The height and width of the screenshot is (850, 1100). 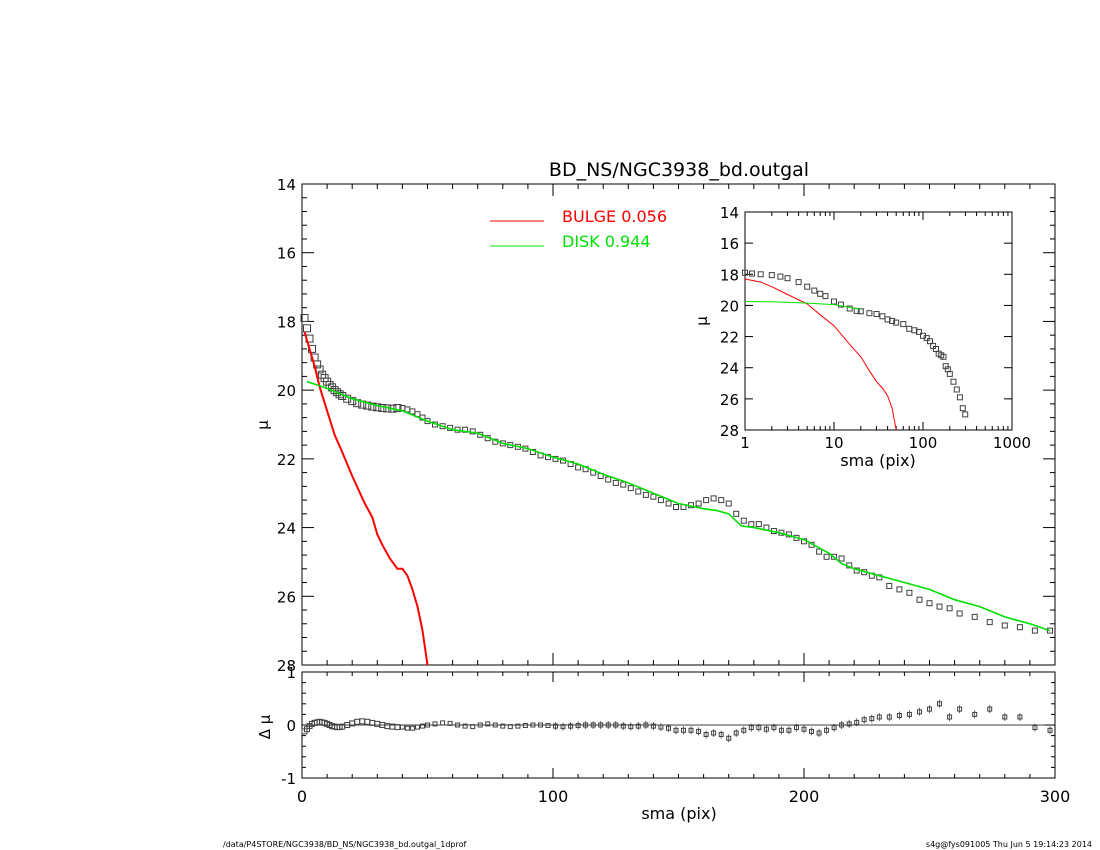 What do you see at coordinates (877, 460) in the screenshot?
I see `inset-x-axis-label: sma (pix)` at bounding box center [877, 460].